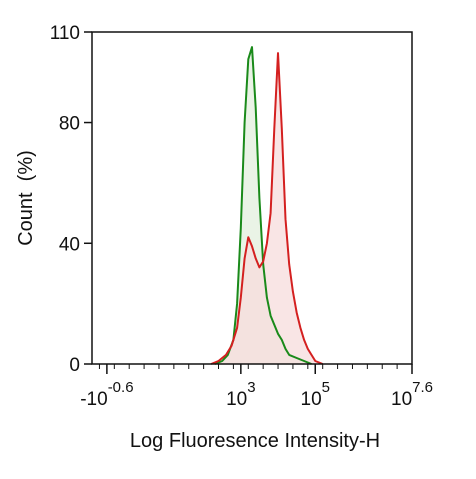 The image size is (476, 479). I want to click on x-tick-base-1: 10, so click(236, 399).